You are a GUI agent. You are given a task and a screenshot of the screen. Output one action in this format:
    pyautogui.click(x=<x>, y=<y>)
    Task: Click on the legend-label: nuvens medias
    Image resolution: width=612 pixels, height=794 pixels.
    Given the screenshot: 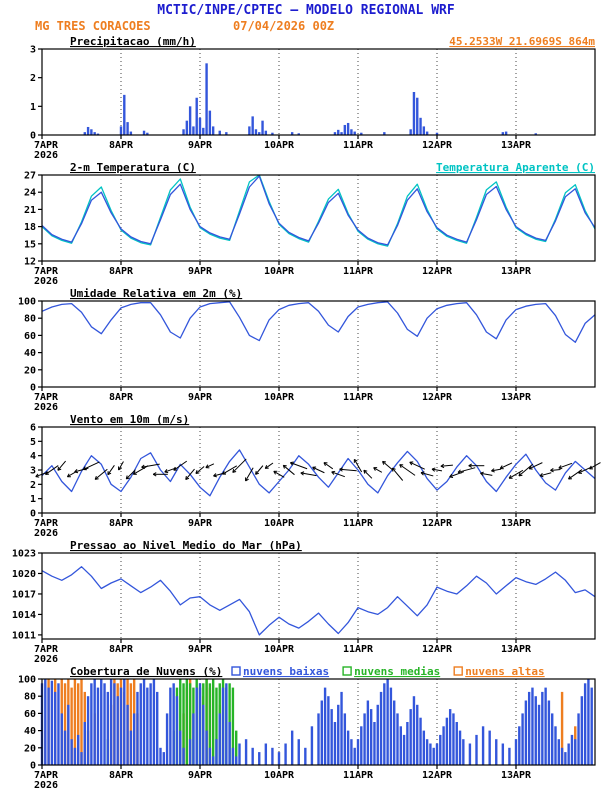 What is the action you would take?
    pyautogui.click(x=397, y=671)
    